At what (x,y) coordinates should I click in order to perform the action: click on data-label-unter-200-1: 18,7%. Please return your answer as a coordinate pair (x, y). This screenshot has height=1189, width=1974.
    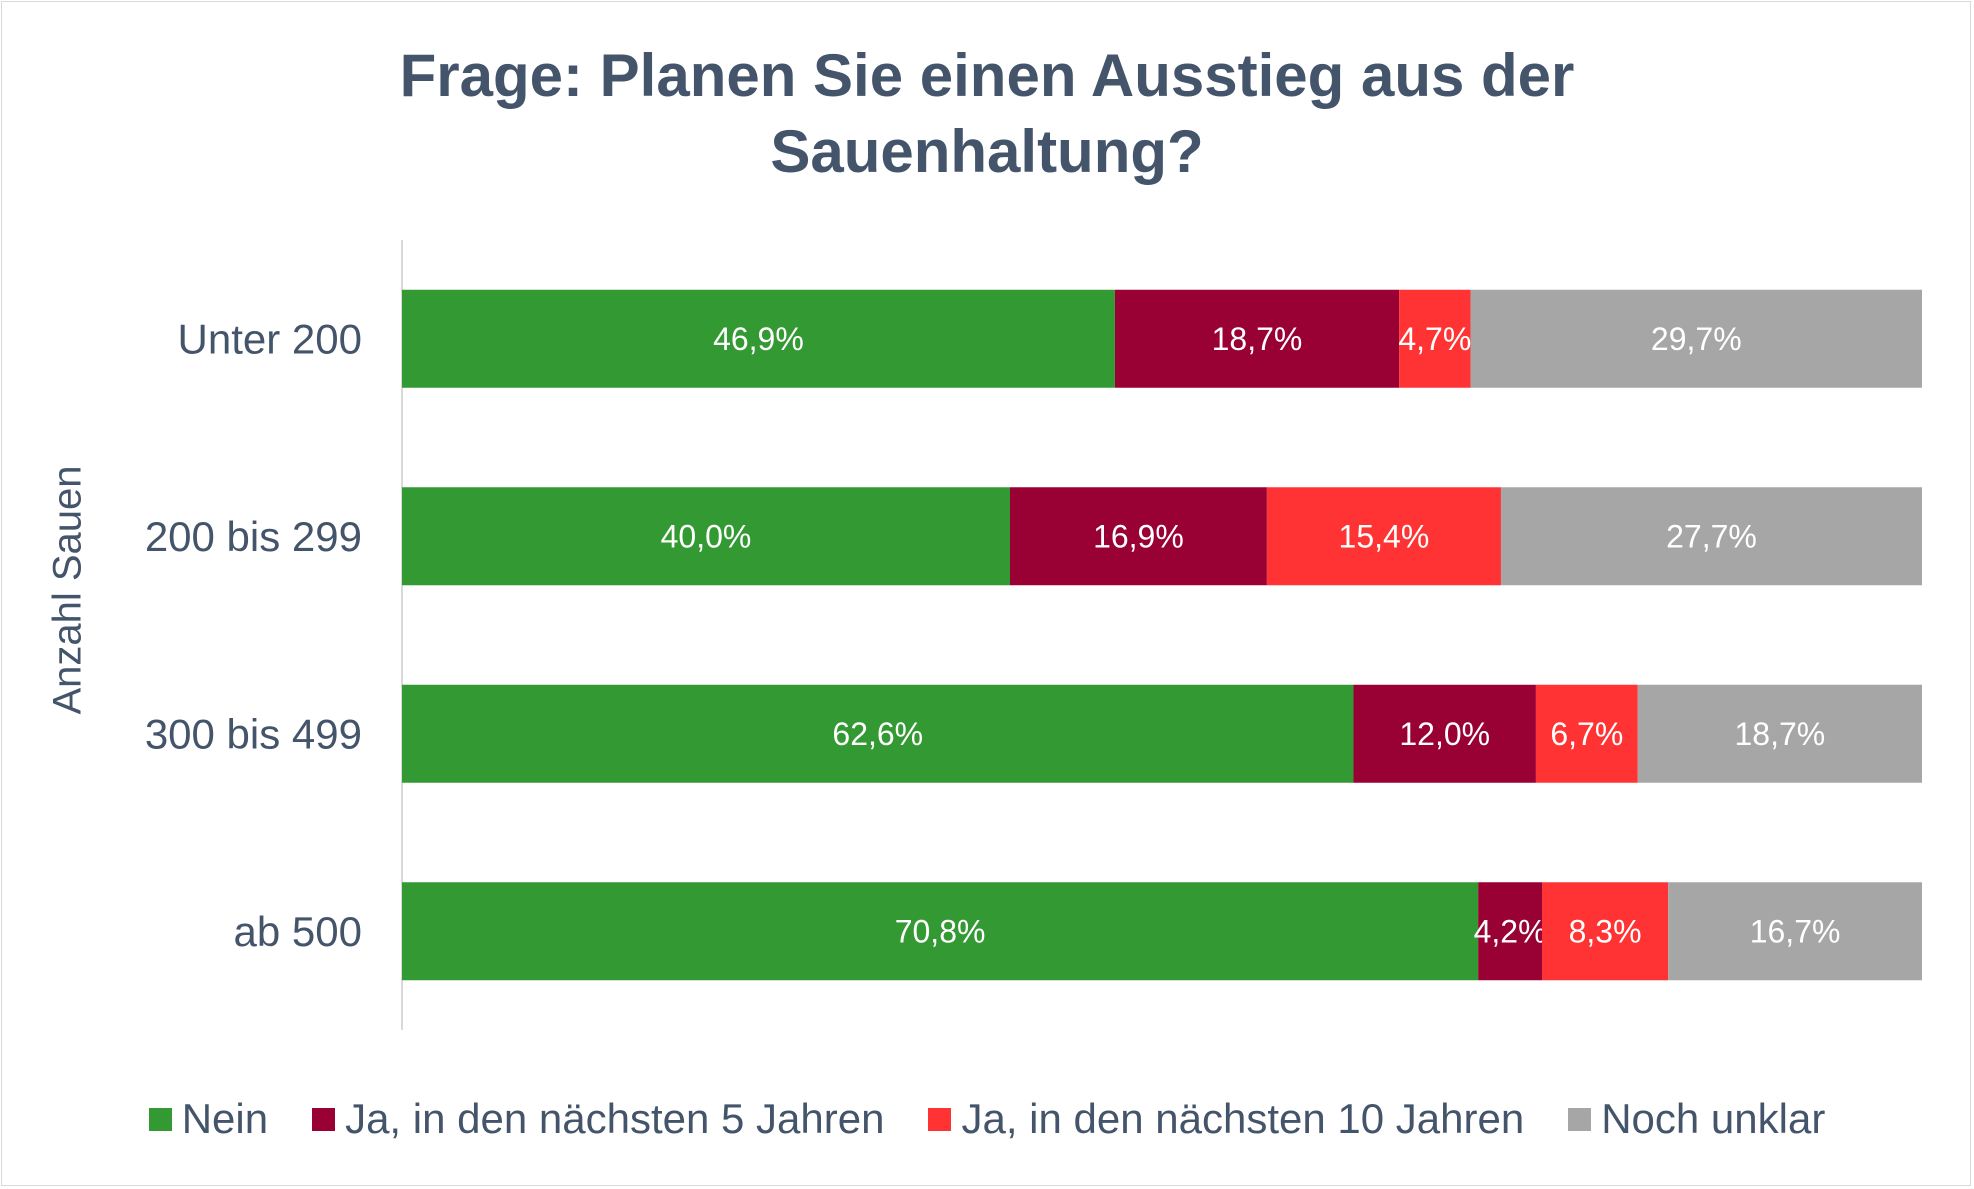
    Looking at the image, I should click on (1257, 339).